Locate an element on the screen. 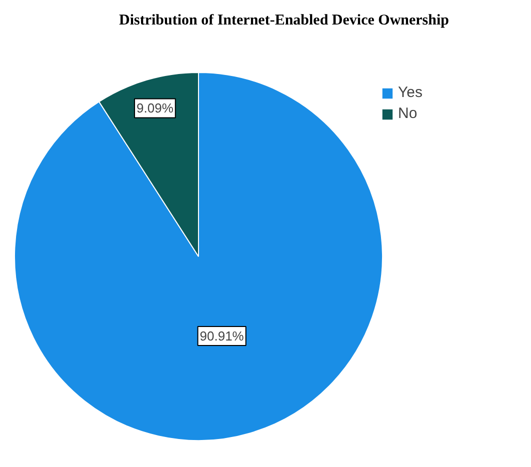  data-label: 90.91% is located at coordinates (222, 336).